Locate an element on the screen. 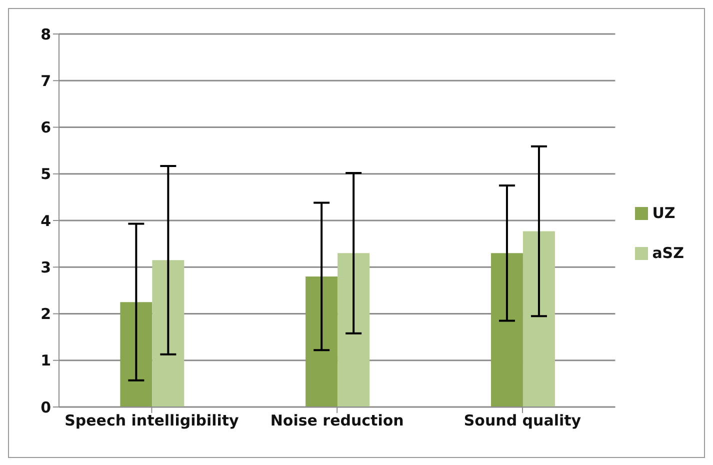 The width and height of the screenshot is (713, 465). legend-label: UZ is located at coordinates (664, 213).